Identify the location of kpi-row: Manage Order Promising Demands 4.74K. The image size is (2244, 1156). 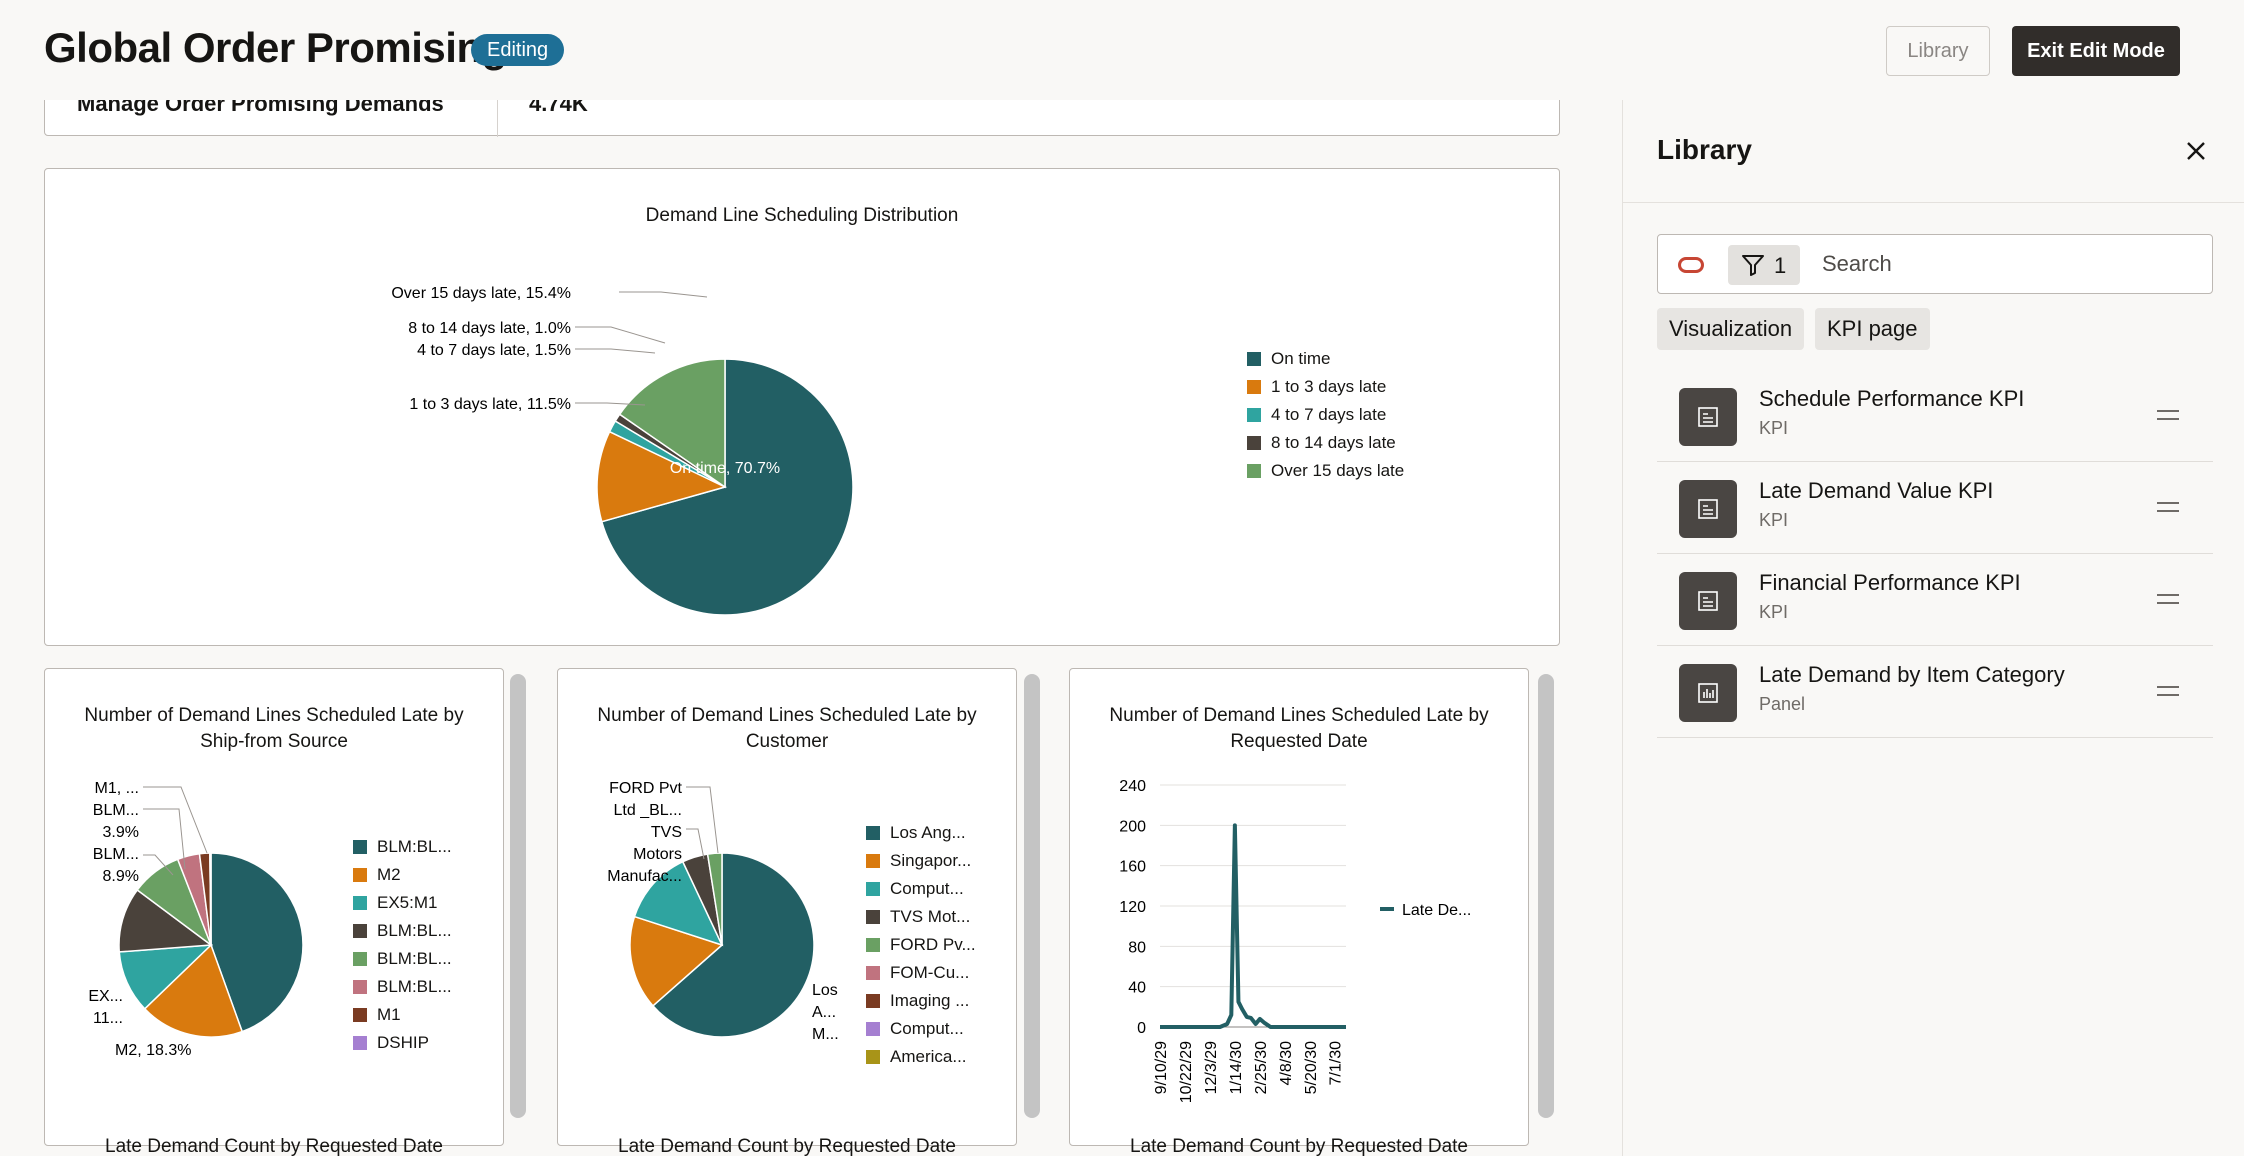
(802, 118).